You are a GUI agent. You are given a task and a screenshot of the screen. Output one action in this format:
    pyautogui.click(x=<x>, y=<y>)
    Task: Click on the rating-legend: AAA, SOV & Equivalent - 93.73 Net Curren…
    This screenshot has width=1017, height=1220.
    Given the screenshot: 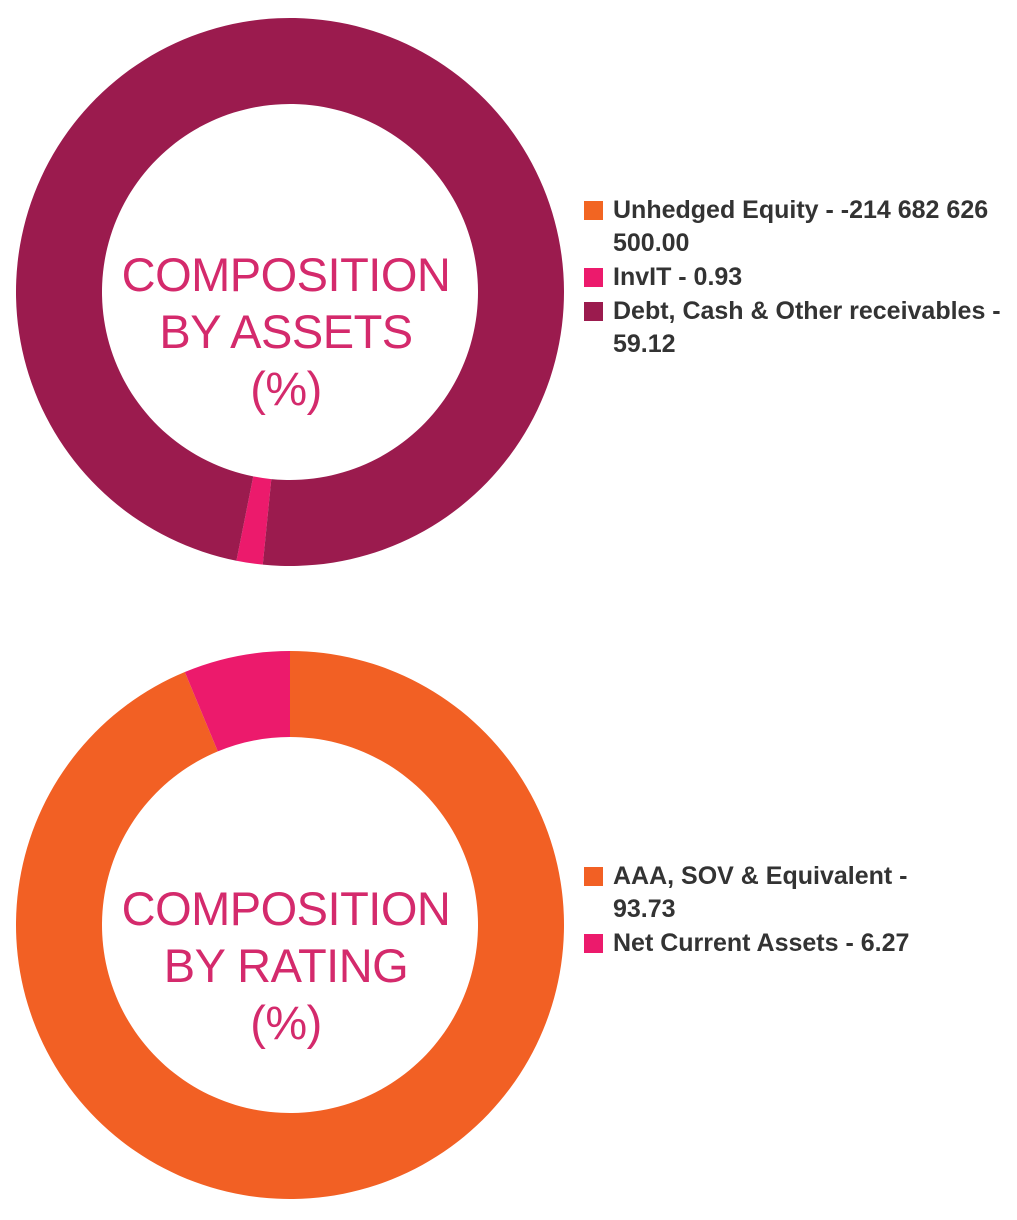 What is the action you would take?
    pyautogui.click(x=769, y=910)
    